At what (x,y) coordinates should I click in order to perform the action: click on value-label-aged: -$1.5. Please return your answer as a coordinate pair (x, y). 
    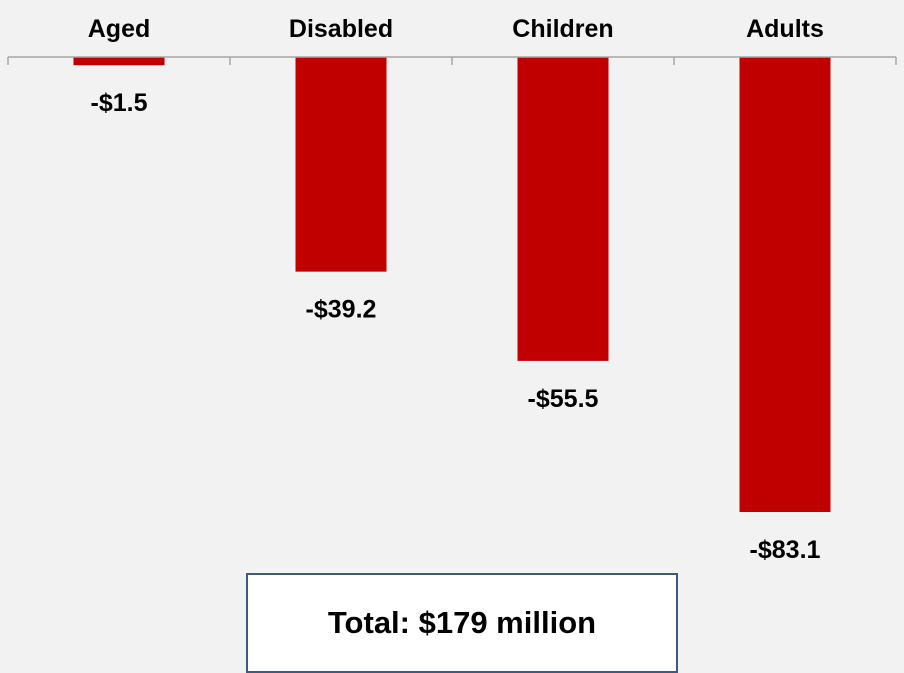
    Looking at the image, I should click on (119, 103).